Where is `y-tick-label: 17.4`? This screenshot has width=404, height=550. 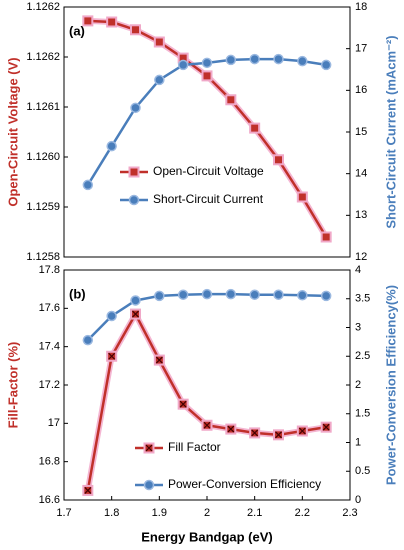 y-tick-label: 17.4 is located at coordinates (49, 347).